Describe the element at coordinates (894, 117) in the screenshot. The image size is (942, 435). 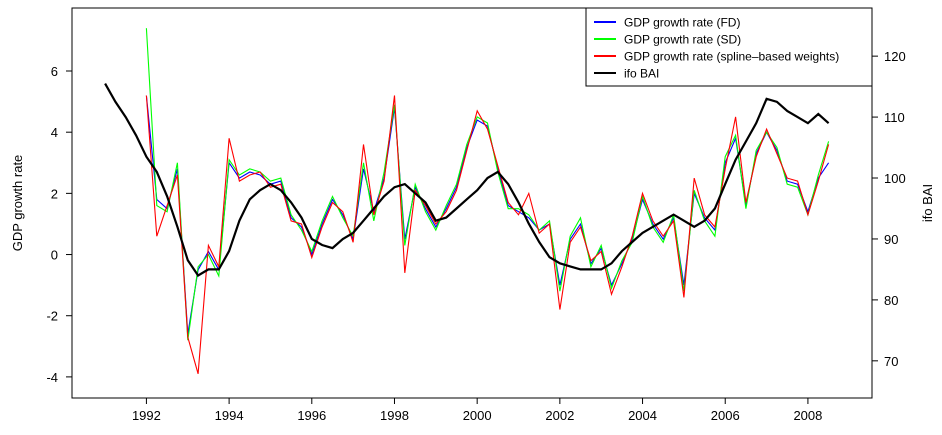
I see `y2-tick-label: 110` at that location.